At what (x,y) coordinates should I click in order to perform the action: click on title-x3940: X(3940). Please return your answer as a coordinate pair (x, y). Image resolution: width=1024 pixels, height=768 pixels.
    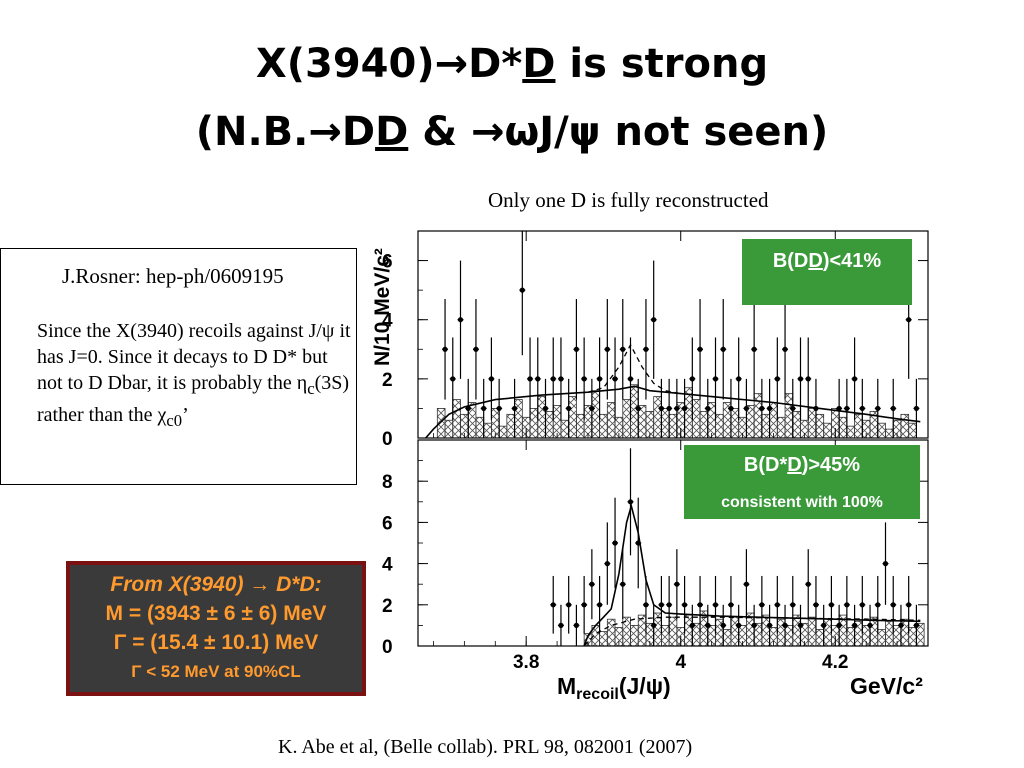
    Looking at the image, I should click on (345, 64).